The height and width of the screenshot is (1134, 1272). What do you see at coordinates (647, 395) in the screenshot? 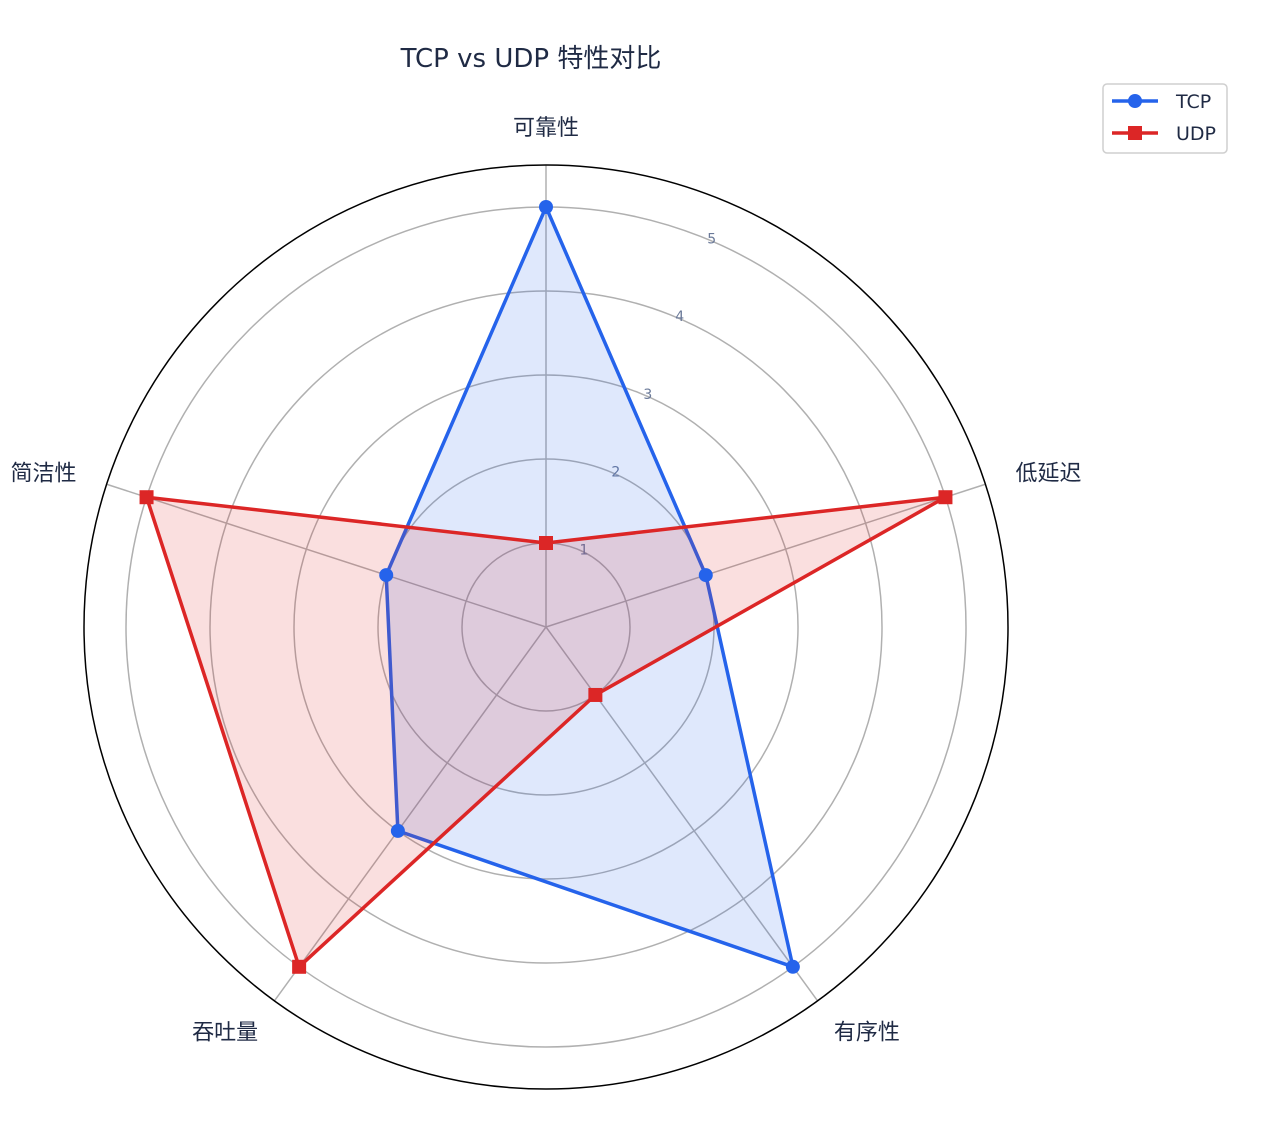
I see `r-tick-label: 3` at bounding box center [647, 395].